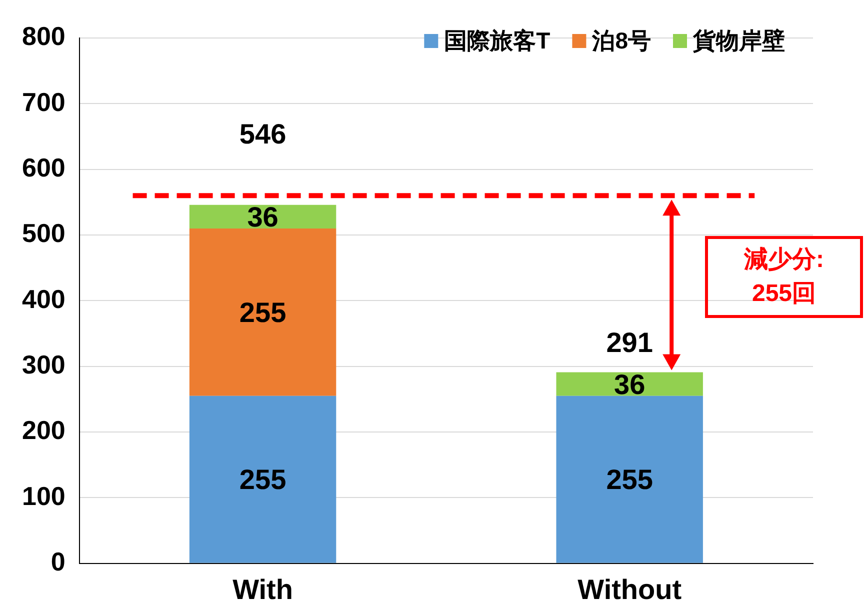 This screenshot has width=865, height=611. Describe the element at coordinates (784, 277) in the screenshot. I see `callout-box: 減少分: 255回` at that location.